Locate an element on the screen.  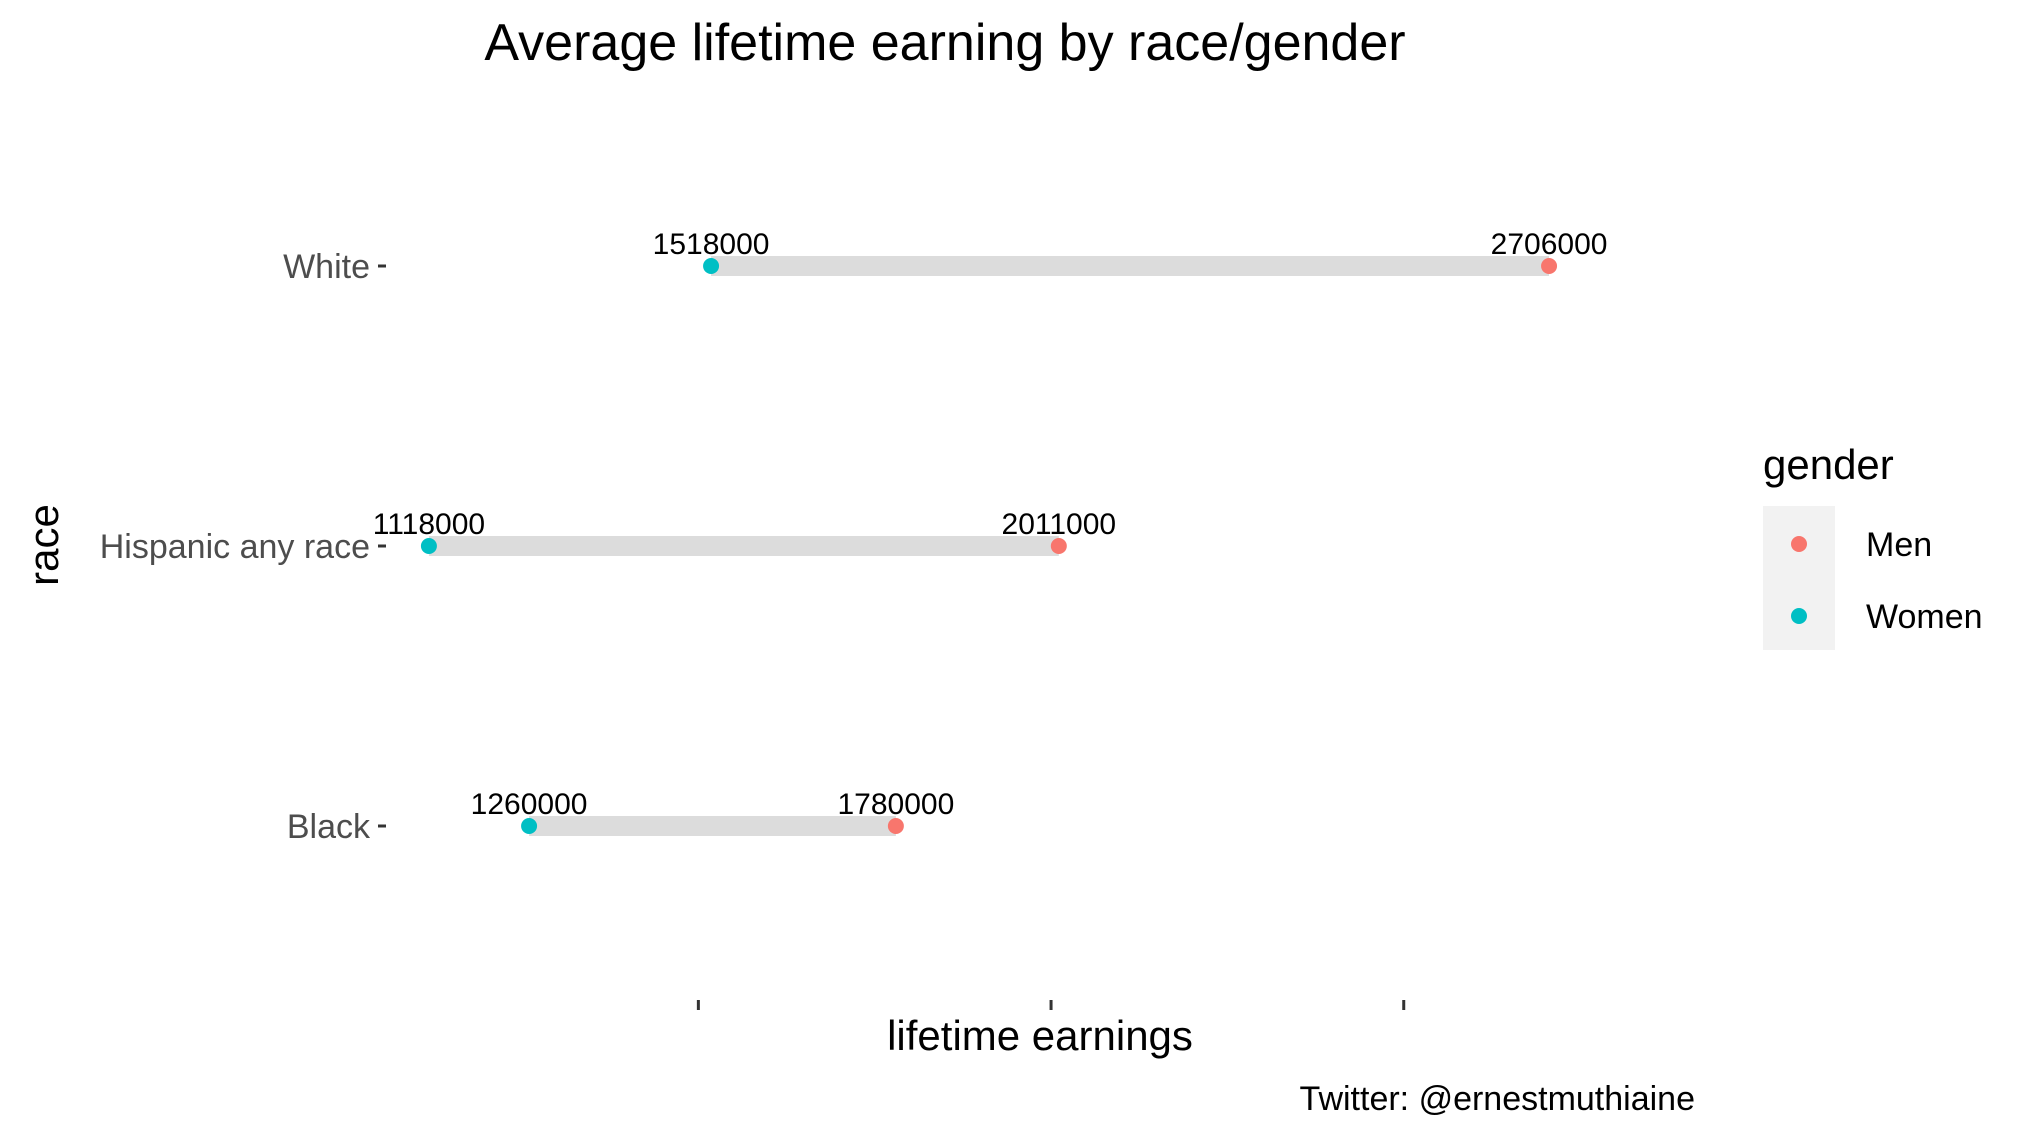
data-label-men-black: 1780000 is located at coordinates (895, 804).